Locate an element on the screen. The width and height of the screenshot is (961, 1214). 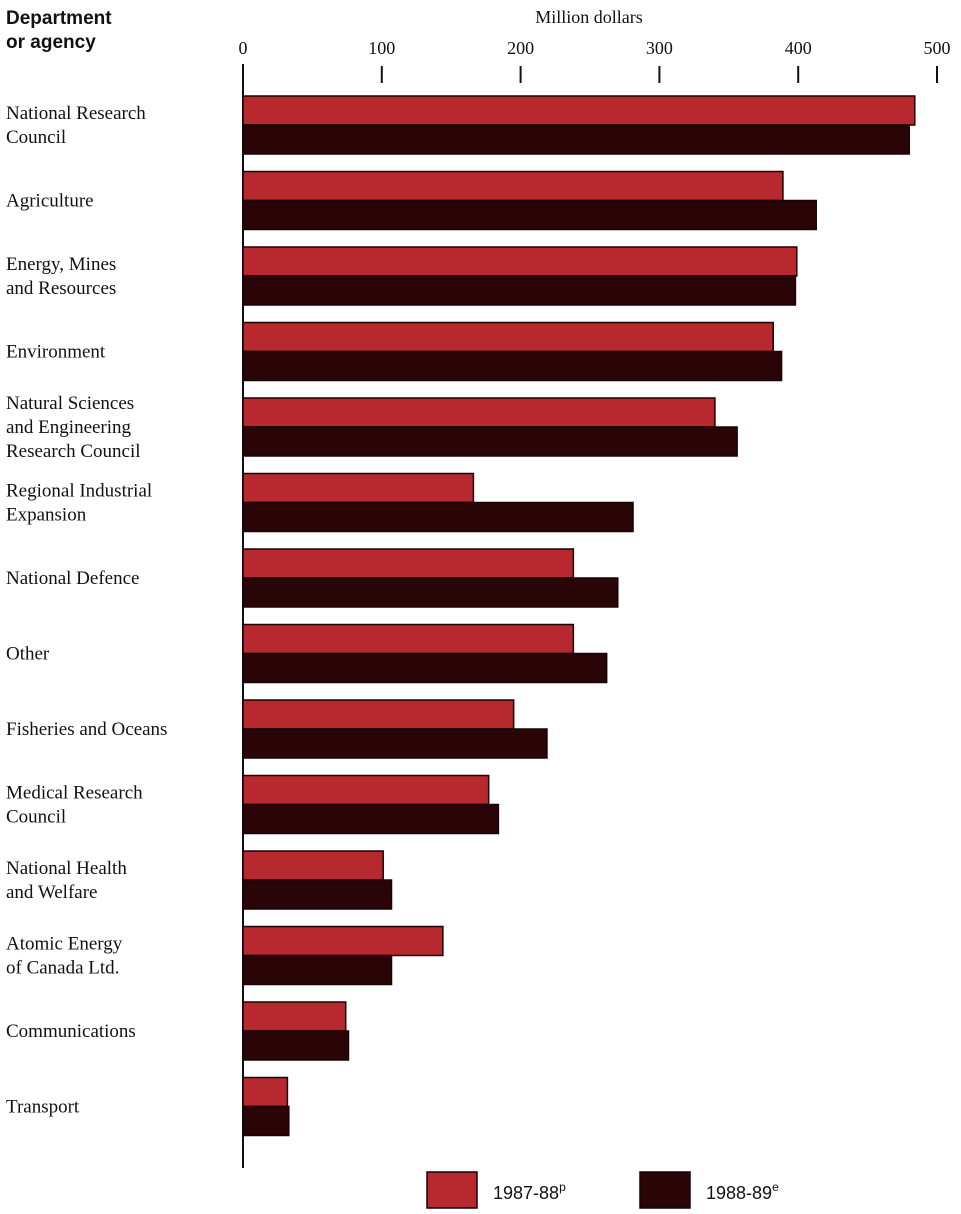
x-axis-ticks: 0 100 200 300 400 500 is located at coordinates (595, 60).